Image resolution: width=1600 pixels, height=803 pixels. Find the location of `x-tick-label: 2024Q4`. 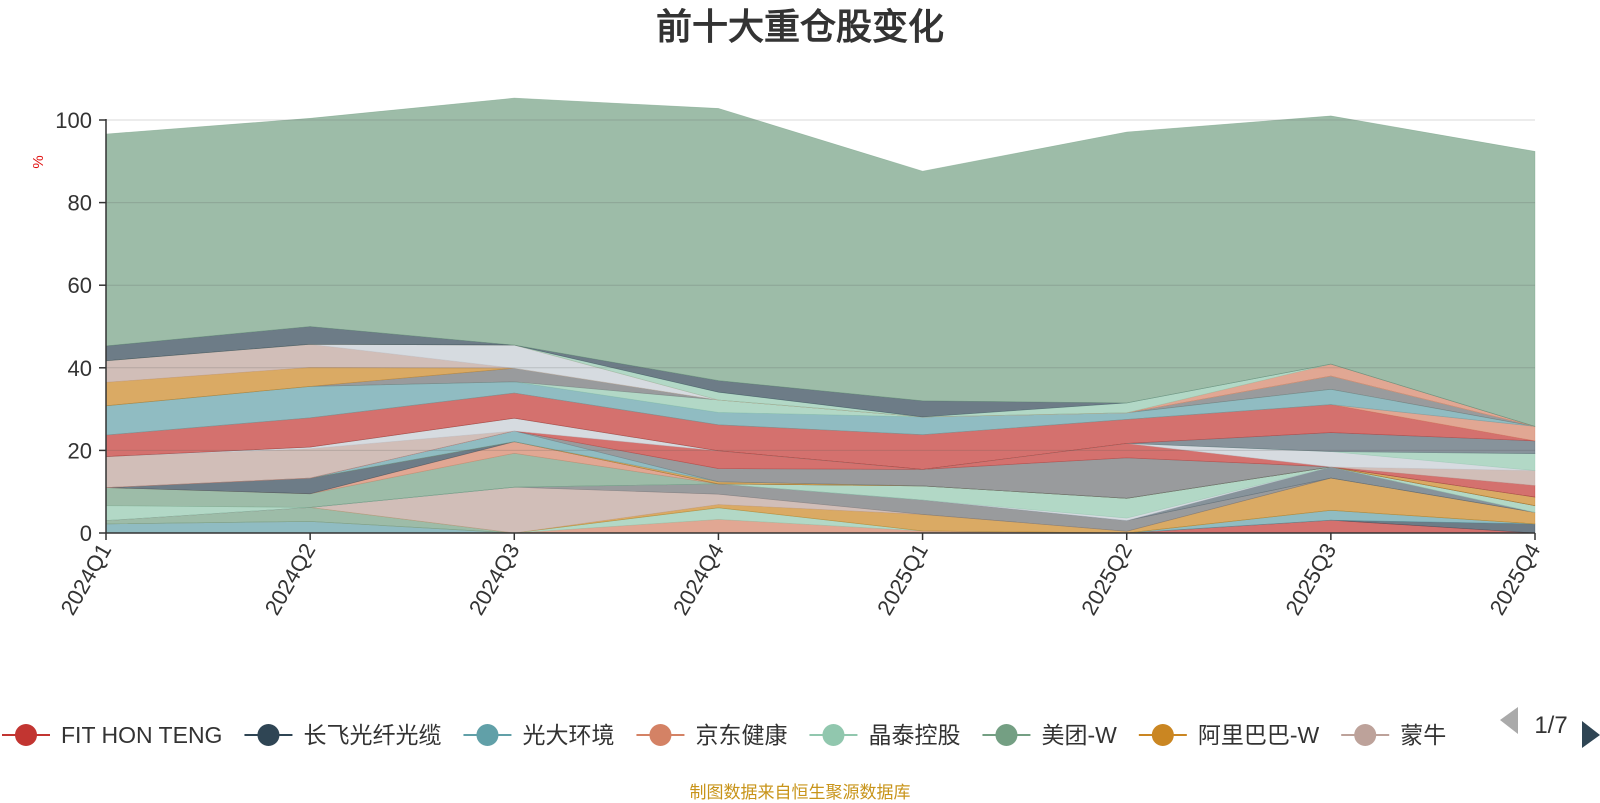

x-tick-label: 2024Q4 is located at coordinates (698, 579).